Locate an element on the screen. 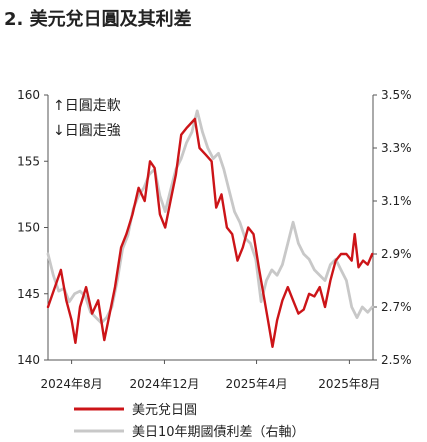 Image resolution: width=427 pixels, height=442 pixels. right-tick-label: 3.3% is located at coordinates (396, 148).